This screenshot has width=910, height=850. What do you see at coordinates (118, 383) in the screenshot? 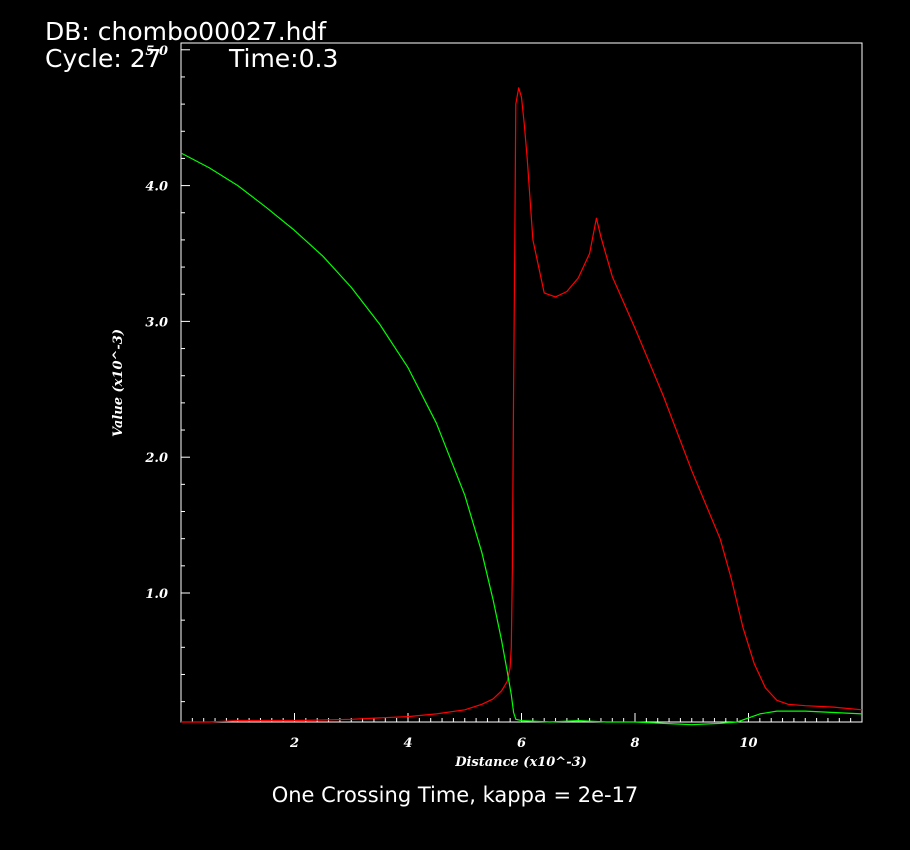
I see `y-axis-title: Value (x10^-3)` at bounding box center [118, 383].